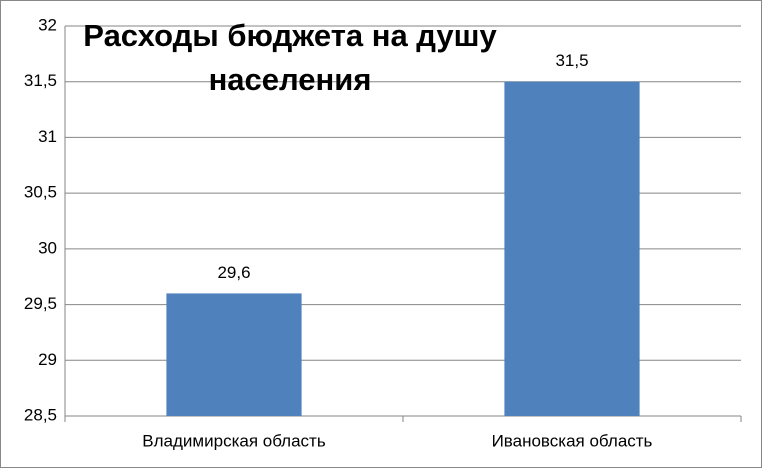  I want to click on y-tick-label: 32, so click(47, 24).